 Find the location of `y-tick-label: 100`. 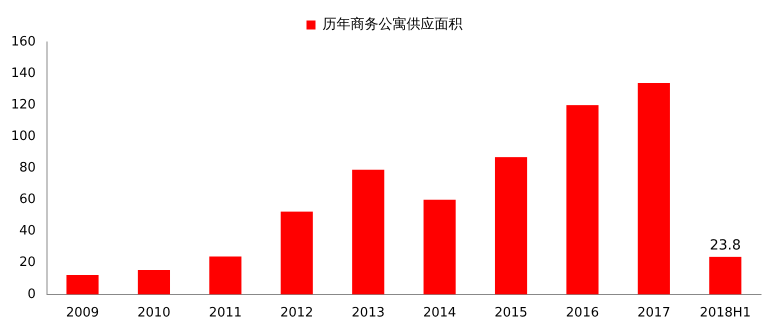

y-tick-label: 100 is located at coordinates (23, 136).